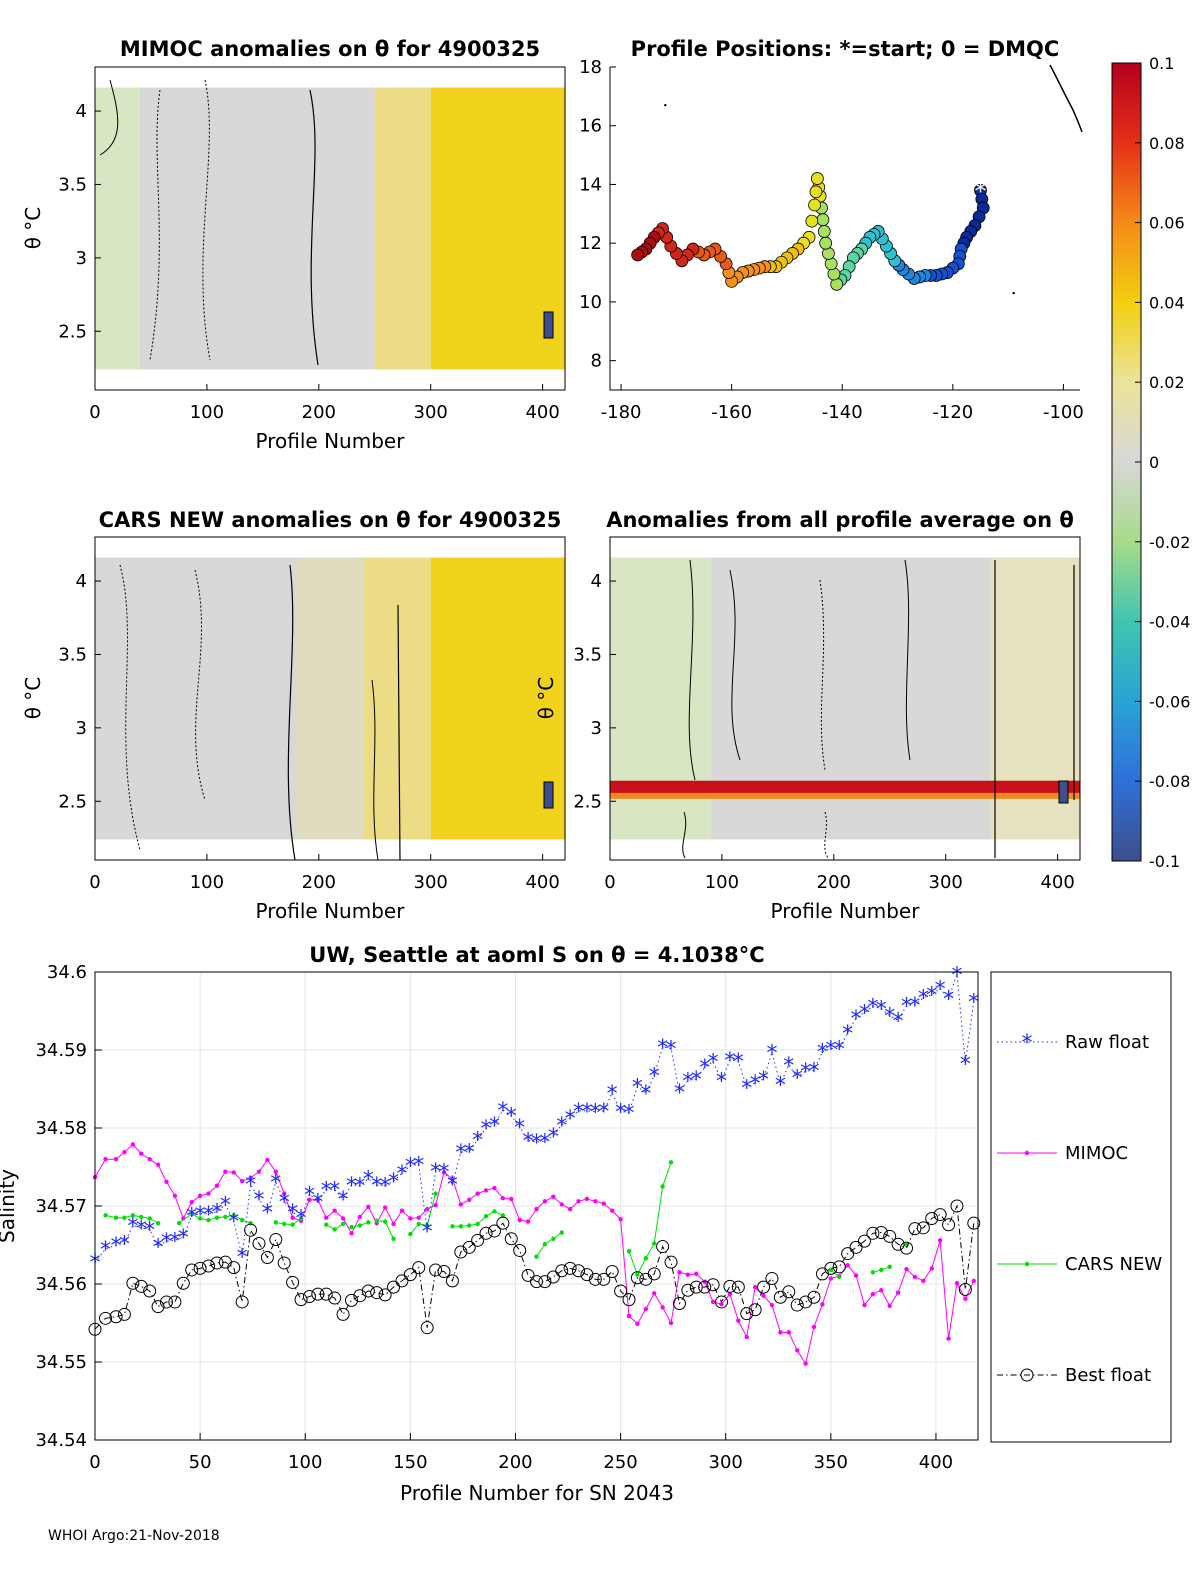  What do you see at coordinates (534, 1267) in the screenshot?
I see `best-float-line` at bounding box center [534, 1267].